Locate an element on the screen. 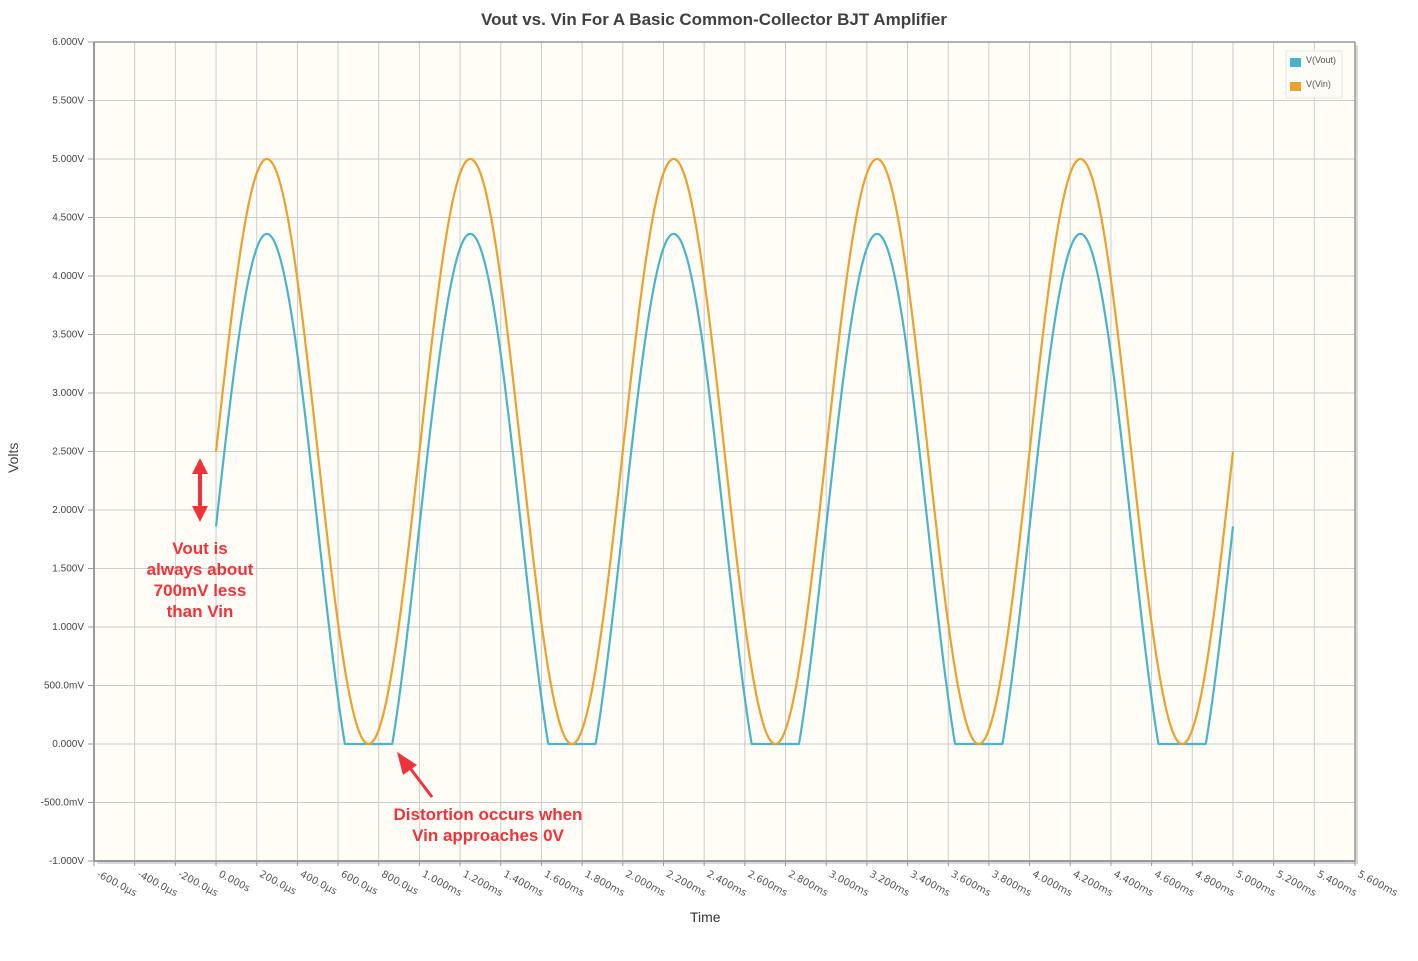 The height and width of the screenshot is (961, 1418). y-tick-label: 2.000V is located at coordinates (68, 510).